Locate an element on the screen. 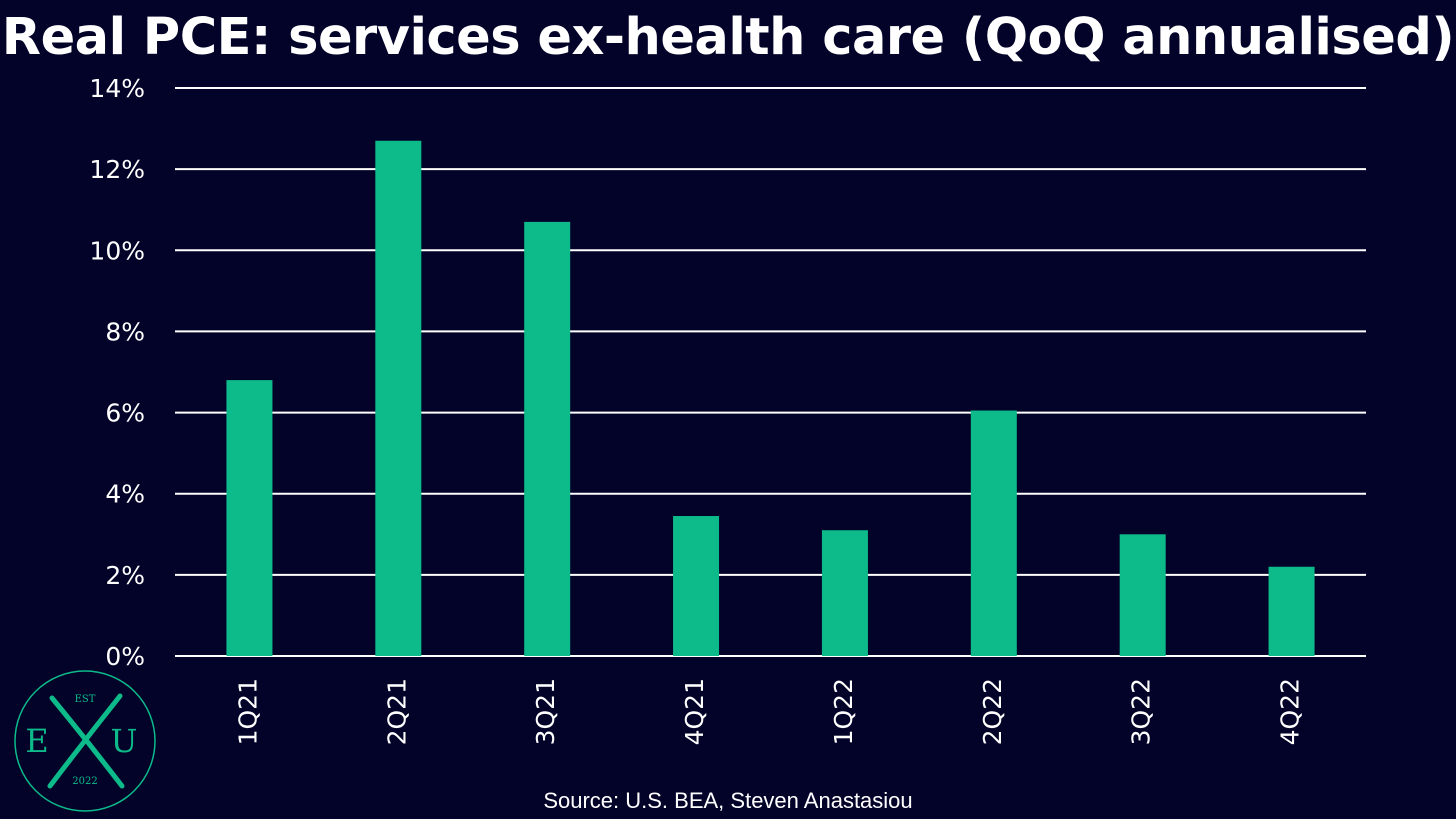  bar-3Q22 is located at coordinates (1142, 595).